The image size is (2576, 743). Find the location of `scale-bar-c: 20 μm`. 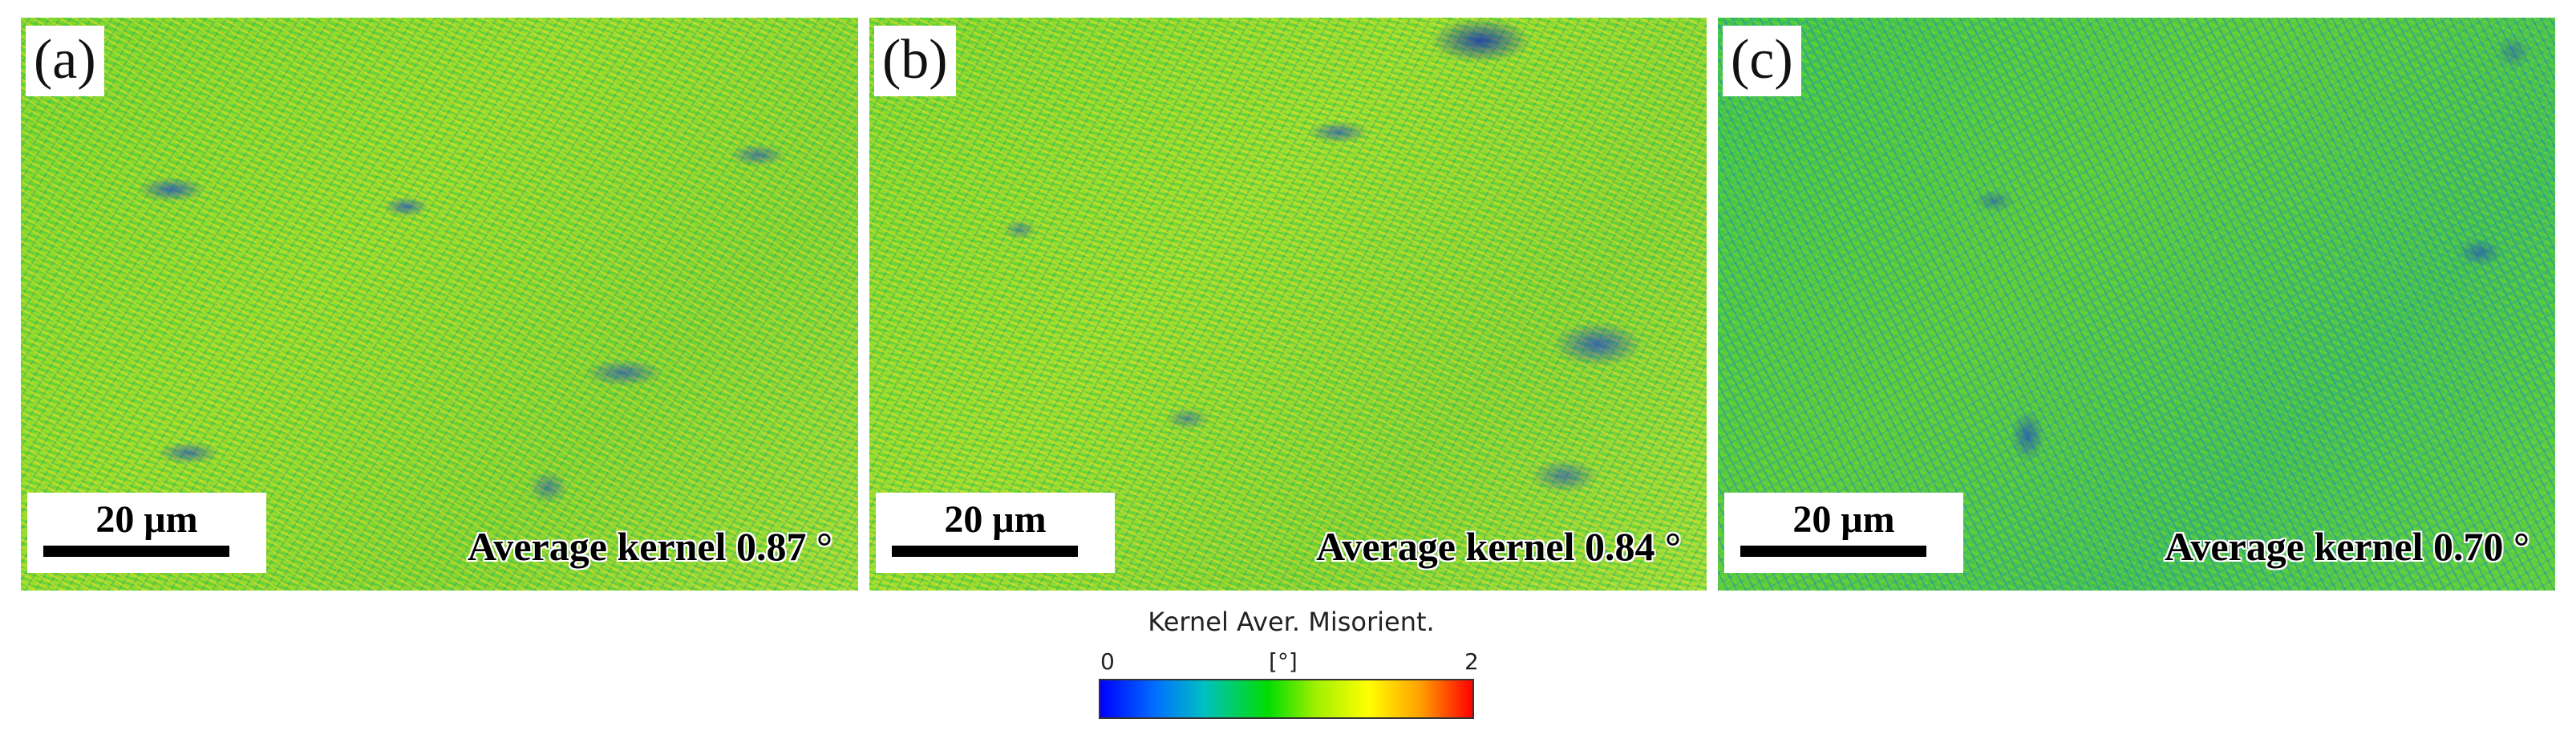

scale-bar-c: 20 μm is located at coordinates (1844, 533).